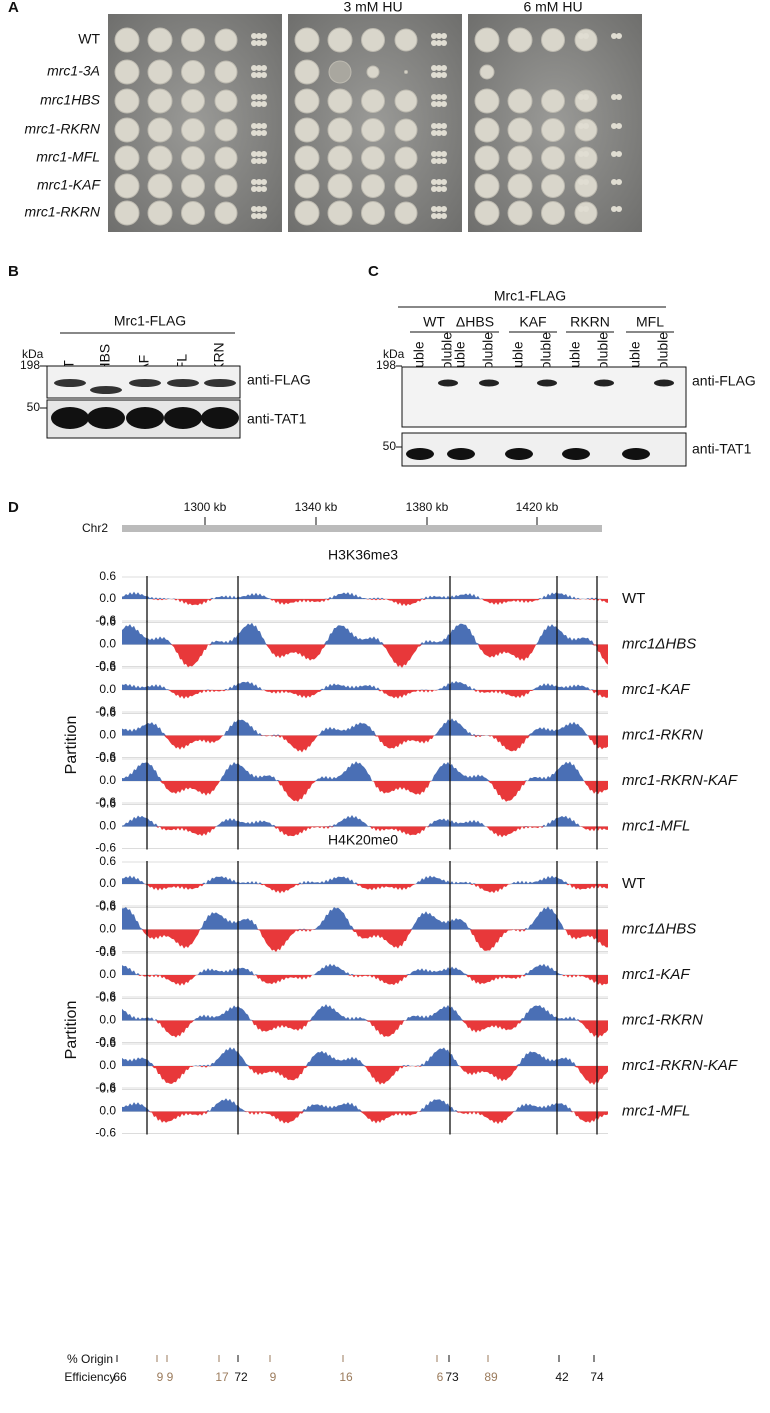 The height and width of the screenshot is (1413, 770). I want to click on marker-label: 198, so click(386, 365).